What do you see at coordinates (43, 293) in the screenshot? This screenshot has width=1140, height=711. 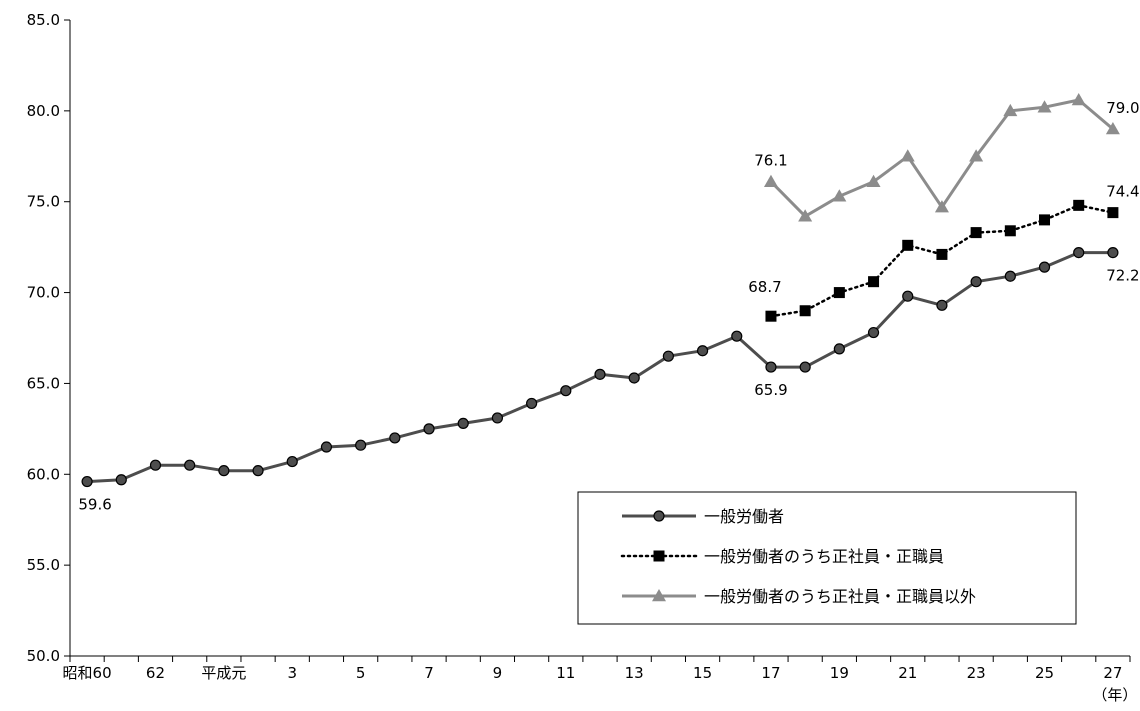 I see `y-tick-label: 70.0` at bounding box center [43, 293].